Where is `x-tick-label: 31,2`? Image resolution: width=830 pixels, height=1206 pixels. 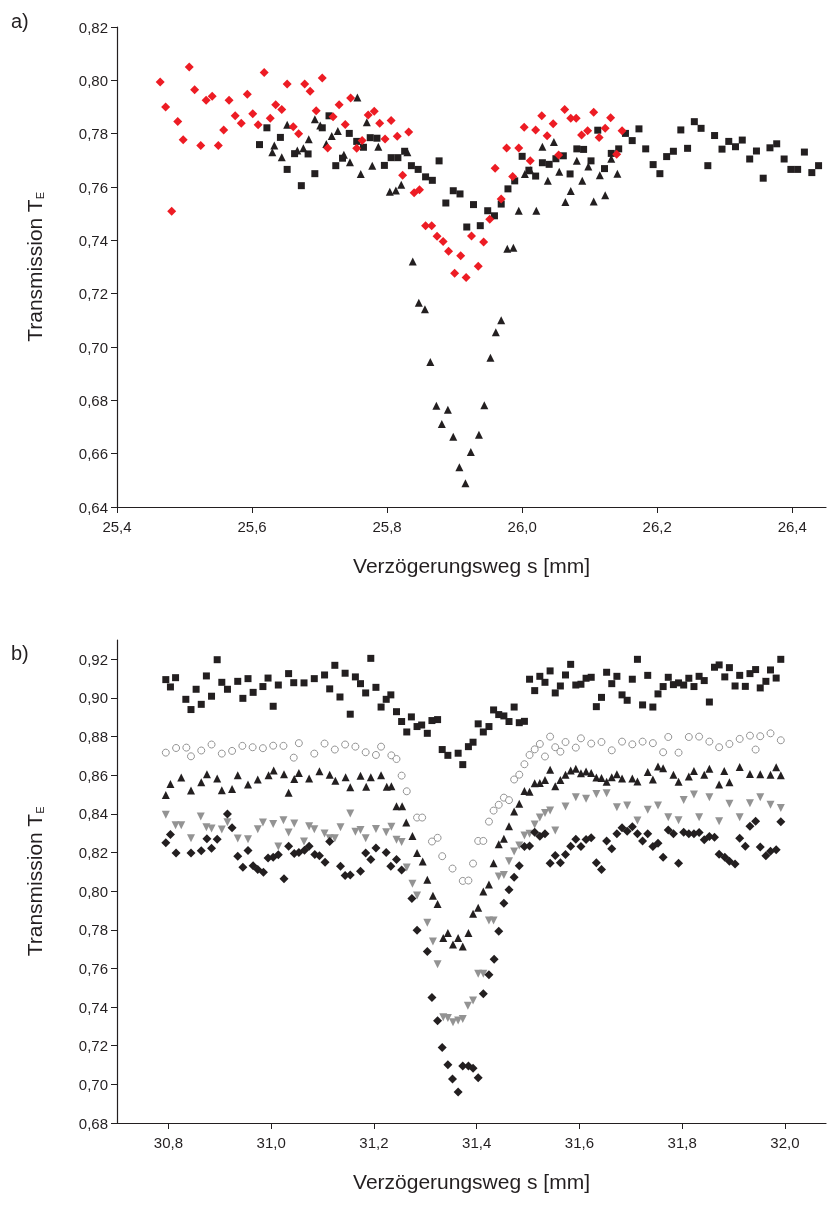
x-tick-label: 31,2 is located at coordinates (374, 1142).